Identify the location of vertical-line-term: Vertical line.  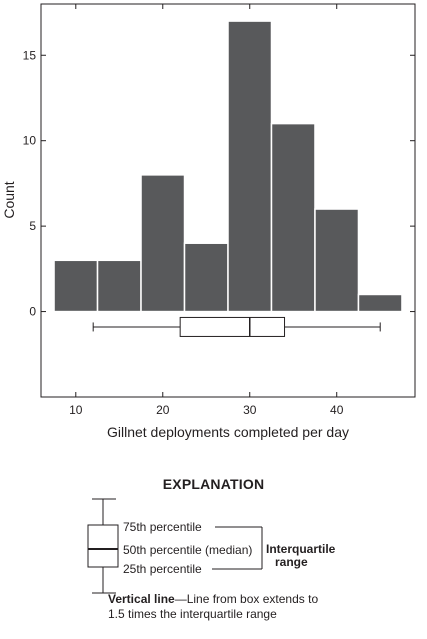
(141, 599).